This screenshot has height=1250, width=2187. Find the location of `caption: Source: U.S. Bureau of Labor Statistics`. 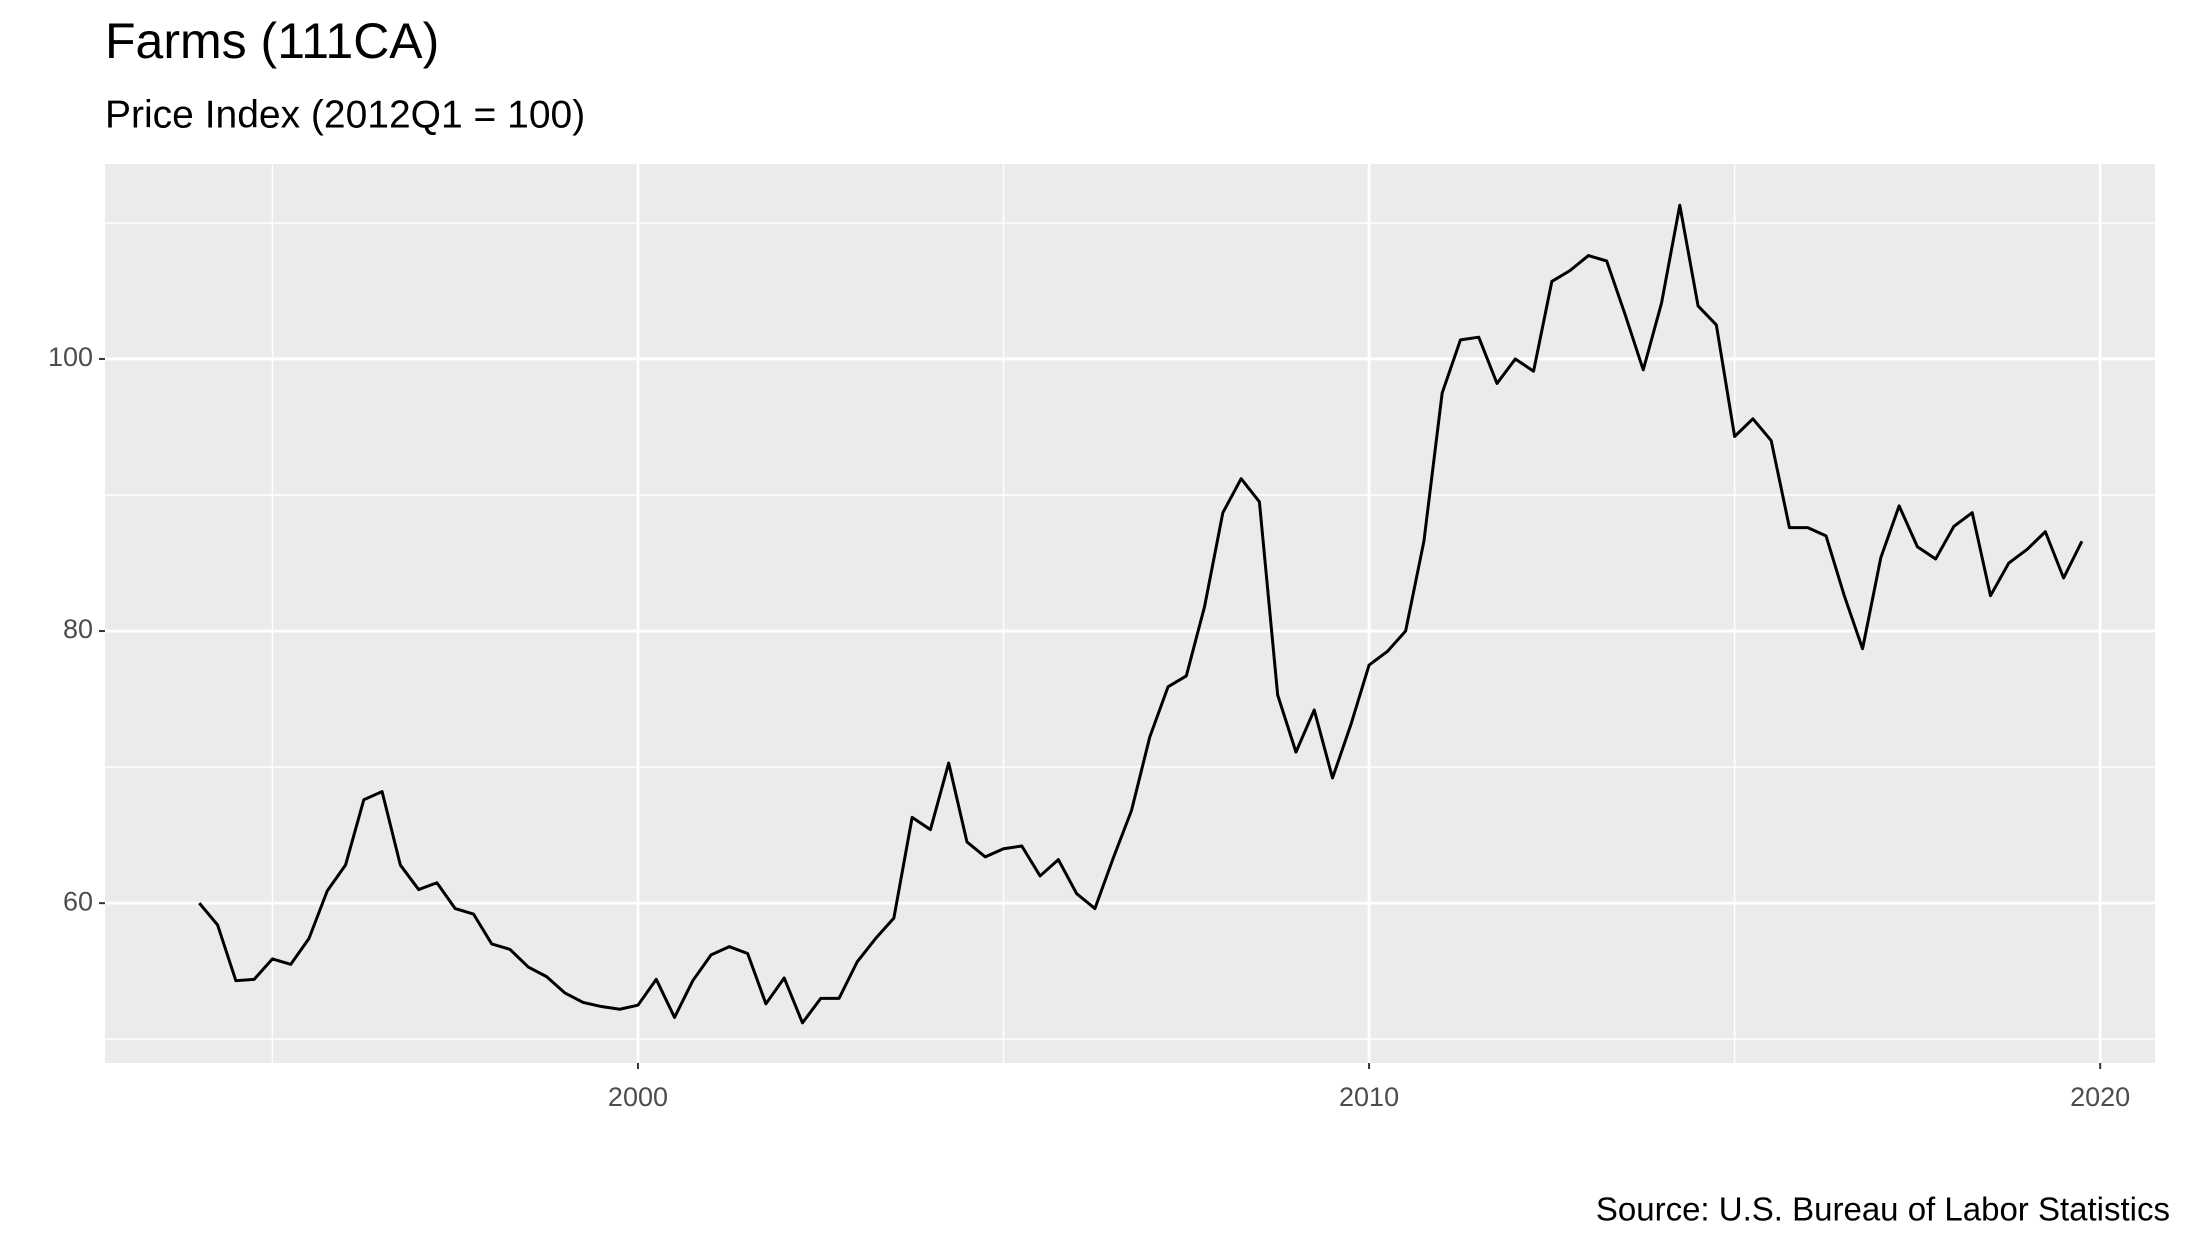

caption: Source: U.S. Bureau of Labor Statistics is located at coordinates (1883, 1209).